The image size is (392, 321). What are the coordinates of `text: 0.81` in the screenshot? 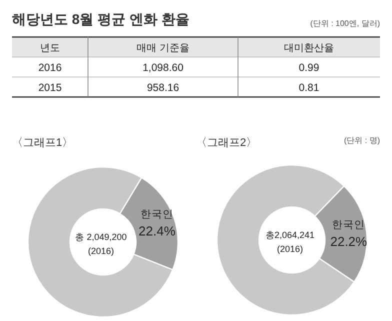 It's located at (309, 88).